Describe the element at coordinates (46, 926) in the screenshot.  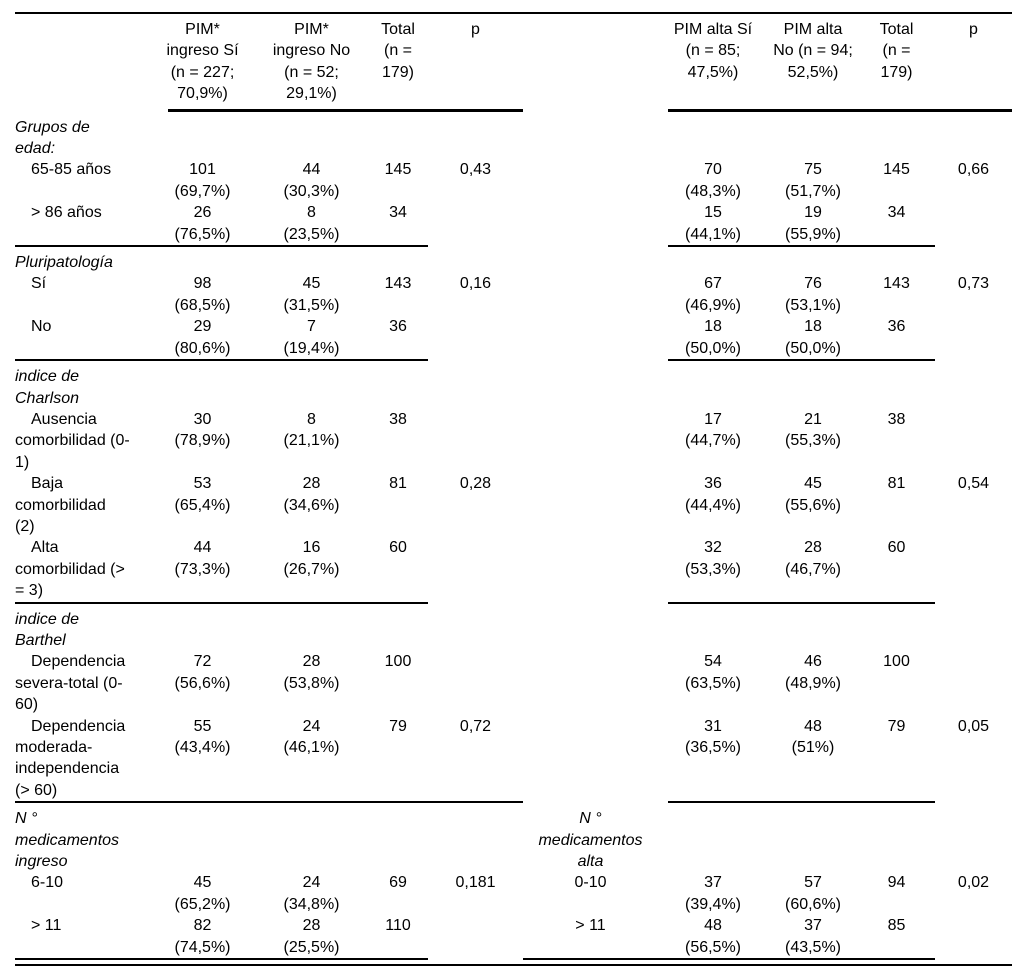
I see `row-label: > 11` at that location.